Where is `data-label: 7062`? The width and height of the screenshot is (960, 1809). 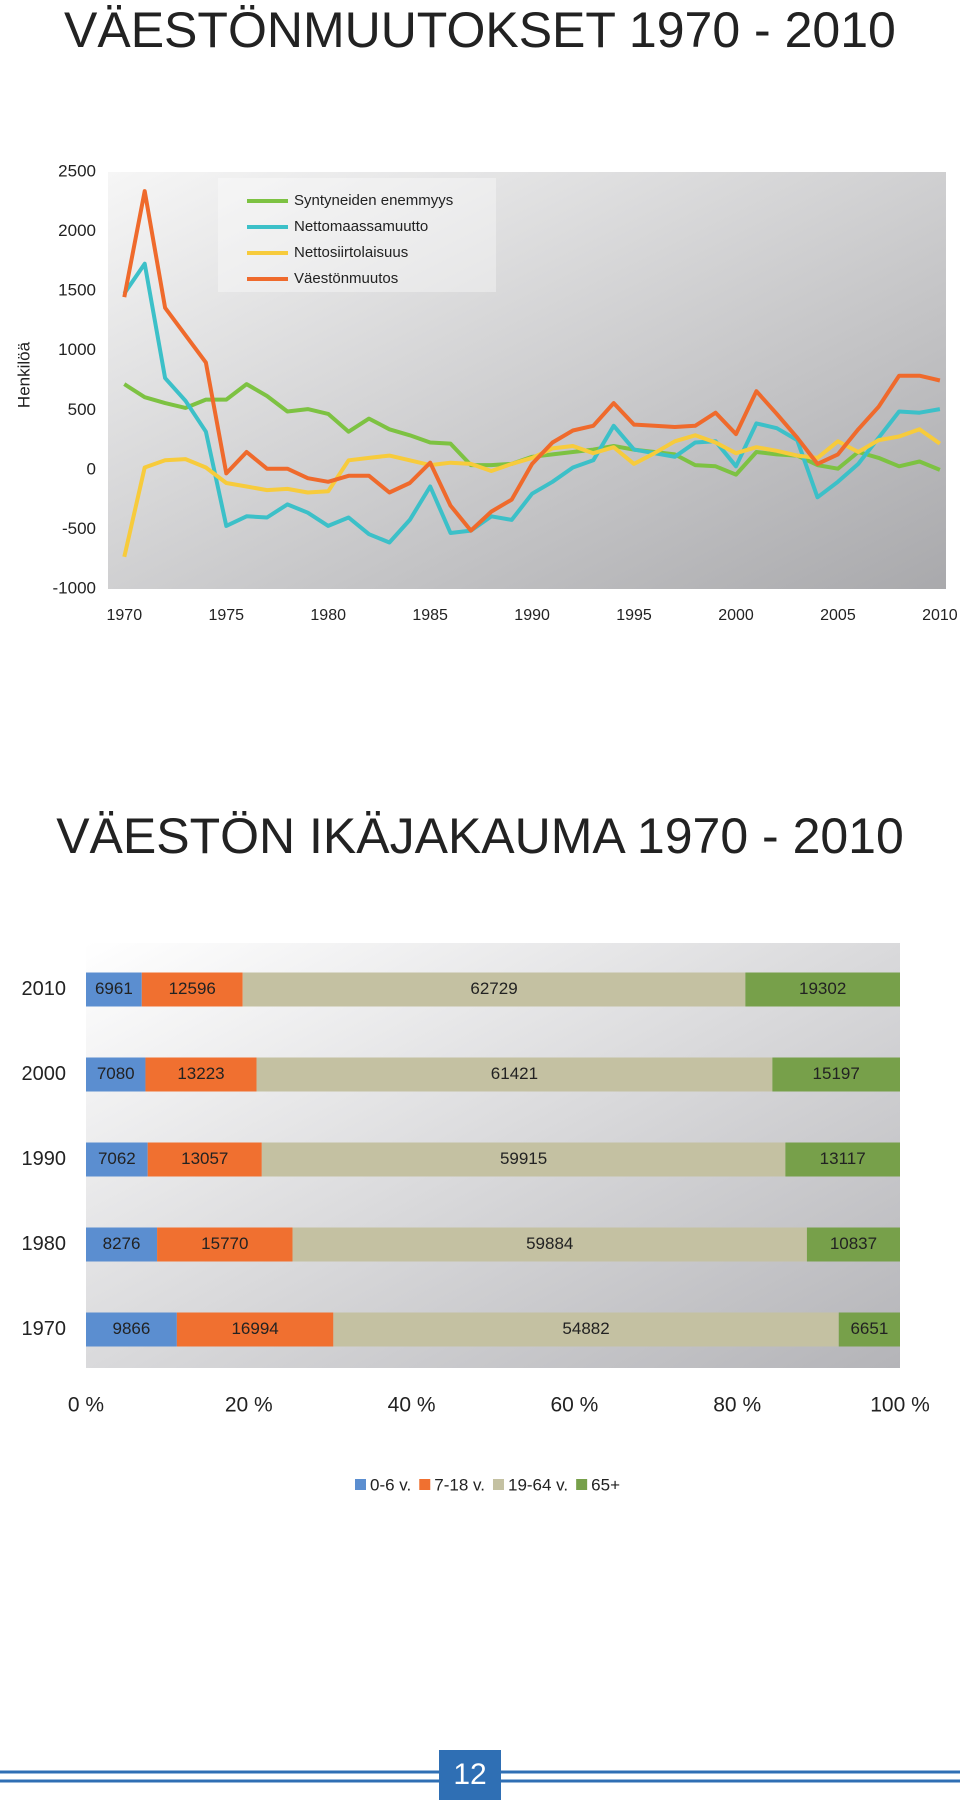 data-label: 7062 is located at coordinates (117, 1158).